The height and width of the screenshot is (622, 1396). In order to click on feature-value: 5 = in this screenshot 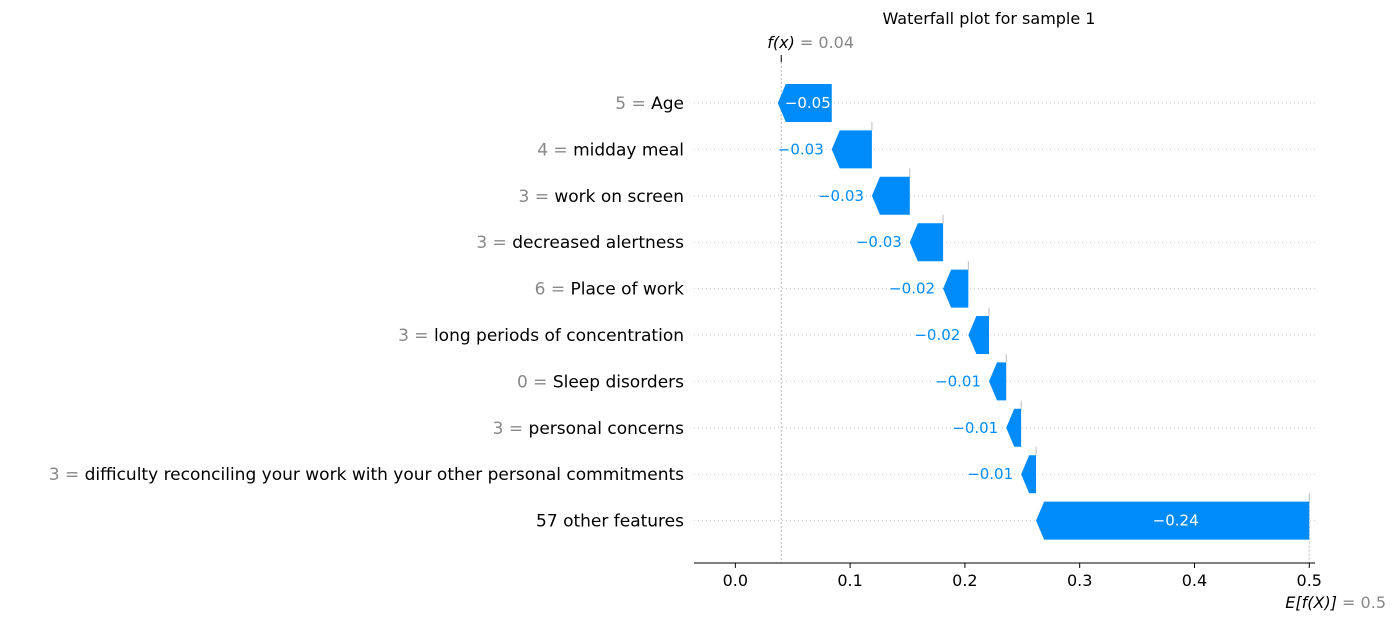, I will do `click(633, 104)`.